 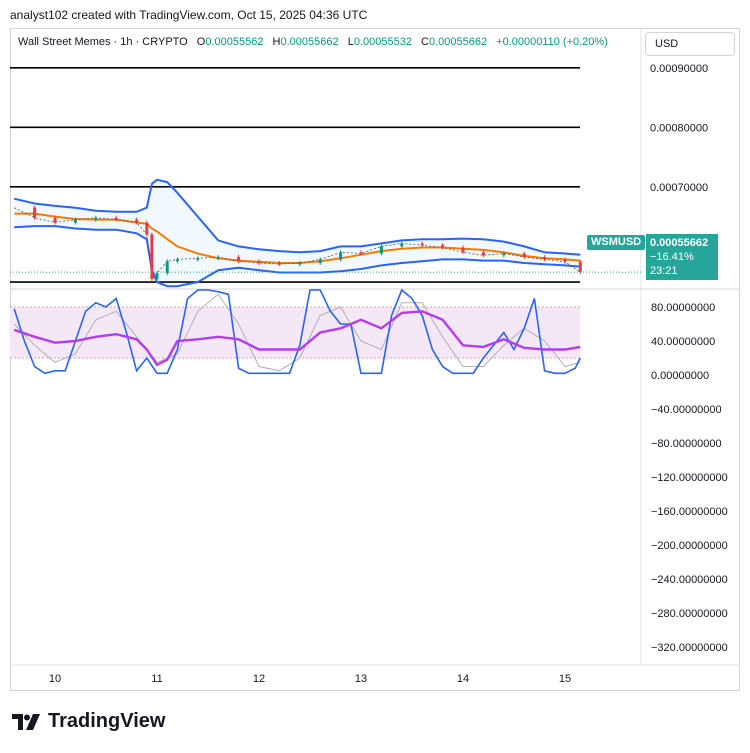 I want to click on time-tick-label-3: 13, so click(x=361, y=679).